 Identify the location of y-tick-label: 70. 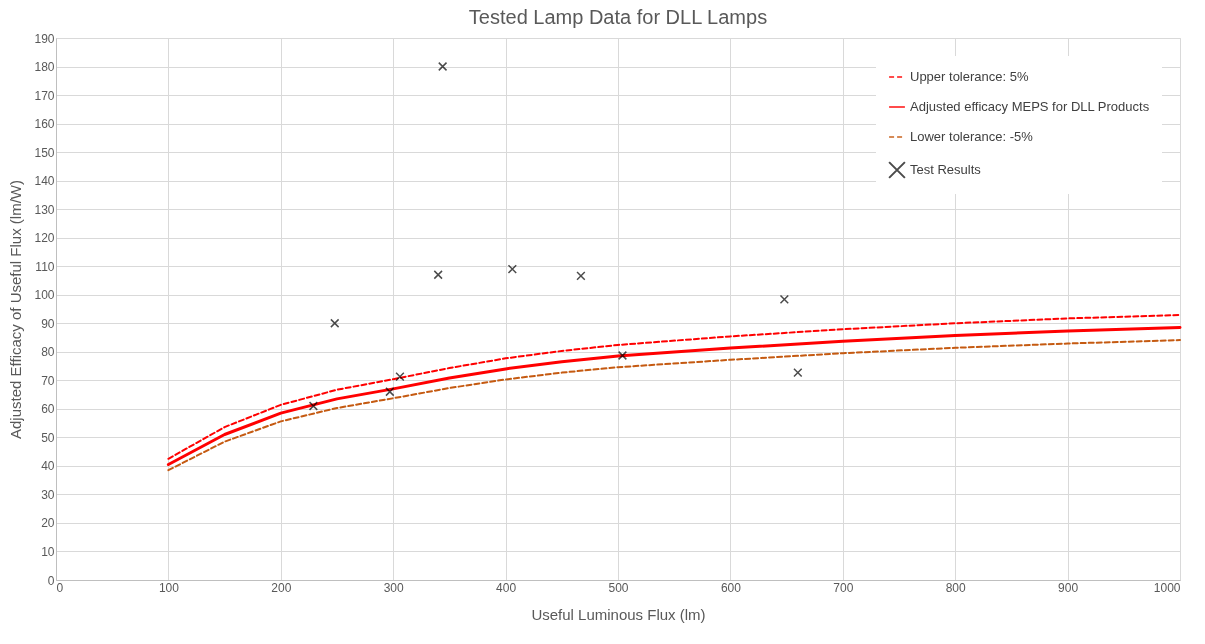
(48, 380).